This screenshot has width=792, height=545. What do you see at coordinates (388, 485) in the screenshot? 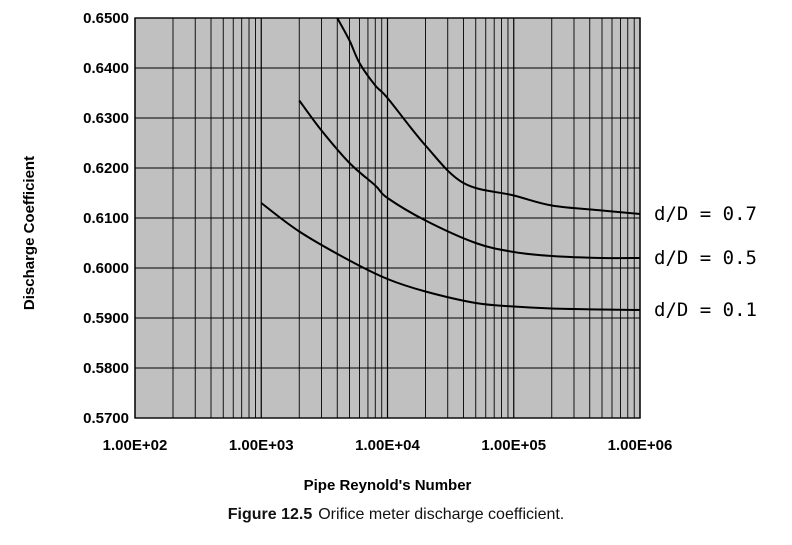
I see `x-axis-title: Pipe Reynold's Number` at bounding box center [388, 485].